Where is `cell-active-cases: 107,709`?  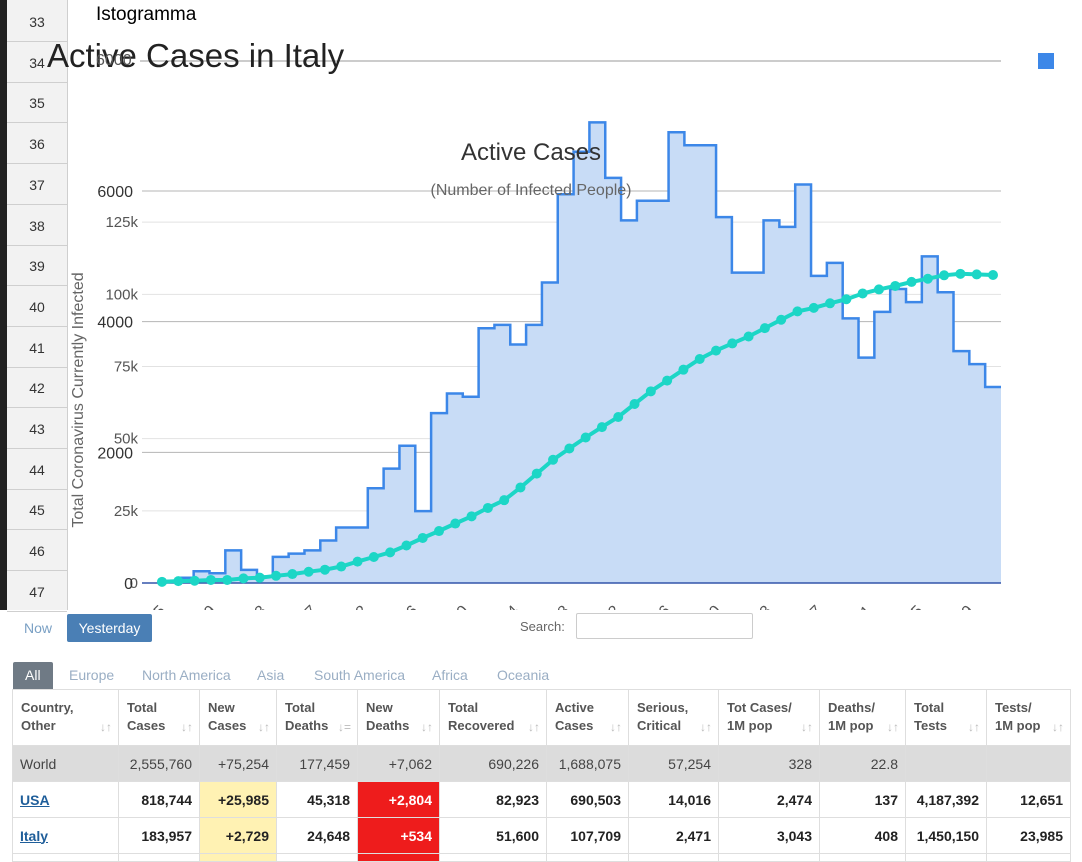
cell-active-cases: 107,709 is located at coordinates (587, 835).